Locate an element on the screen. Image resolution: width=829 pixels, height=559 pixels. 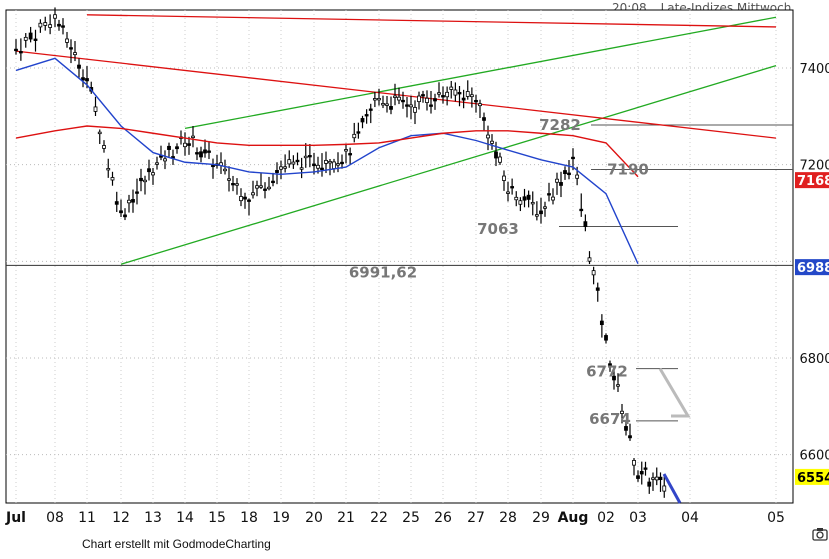
camera-icon is located at coordinates (820, 534).